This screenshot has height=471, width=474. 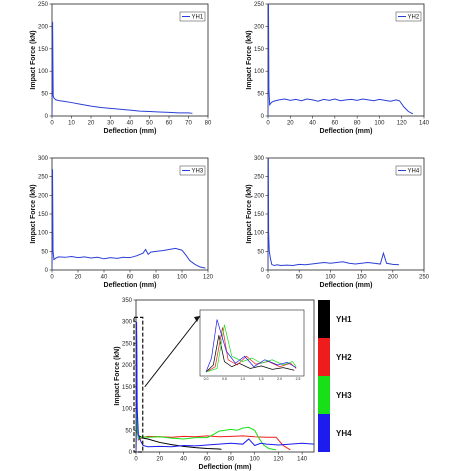 I want to click on x-tick-label: 50, so click(x=149, y=124).